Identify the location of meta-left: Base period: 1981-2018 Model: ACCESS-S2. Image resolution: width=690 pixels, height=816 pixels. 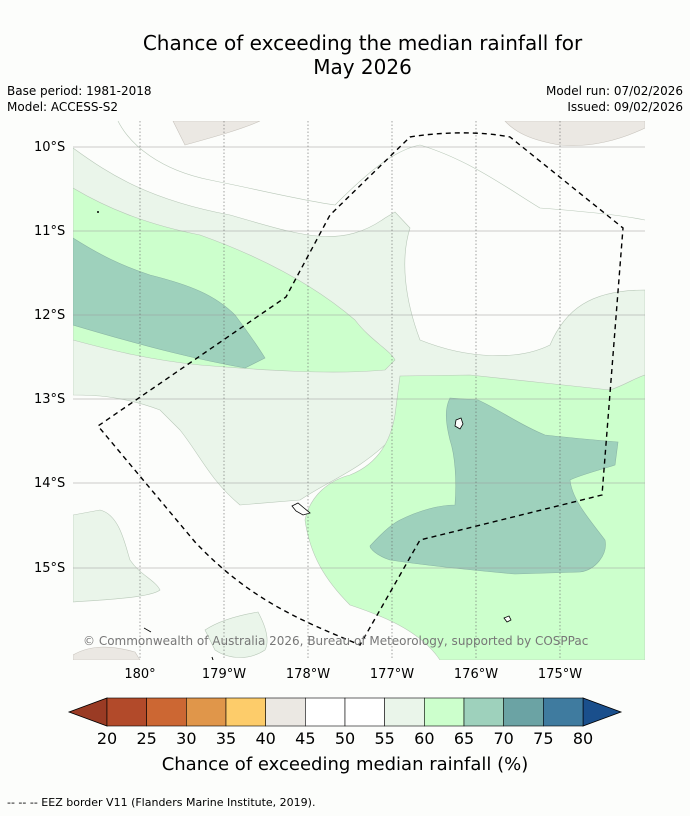
(79, 99).